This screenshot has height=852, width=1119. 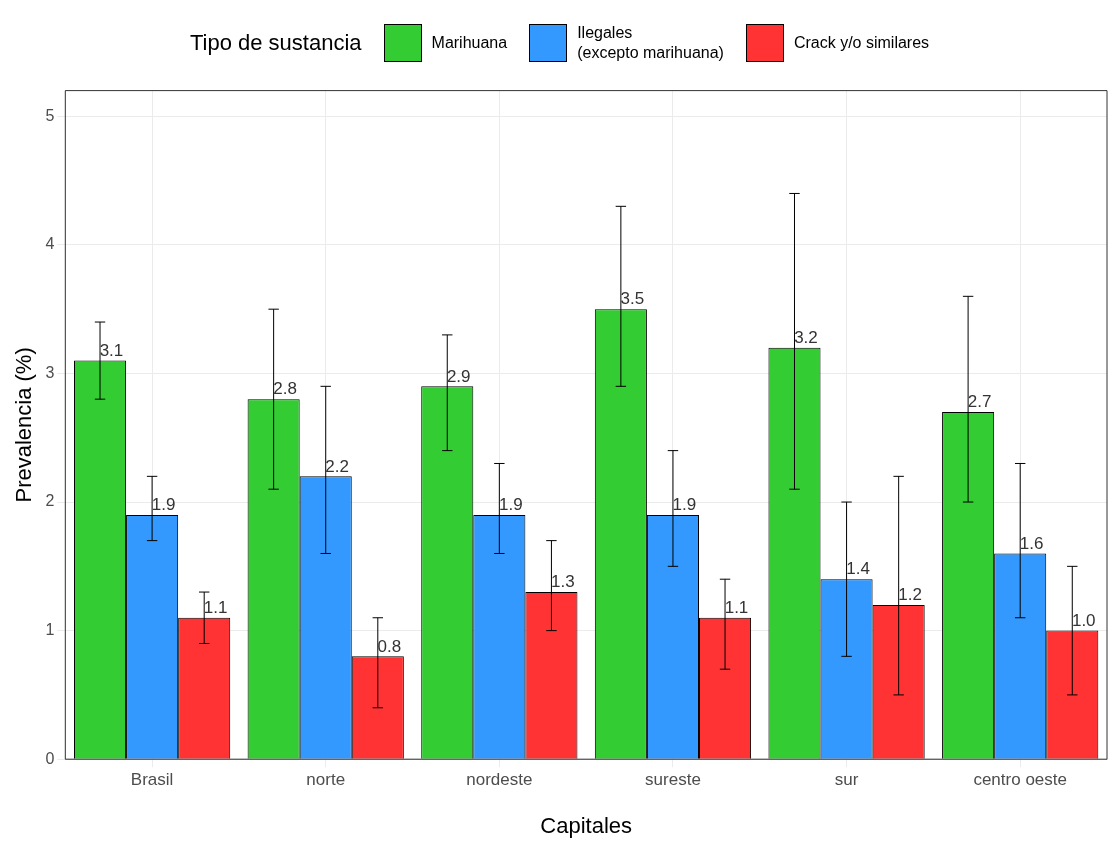 What do you see at coordinates (846, 780) in the screenshot?
I see `x-tick-label: sur` at bounding box center [846, 780].